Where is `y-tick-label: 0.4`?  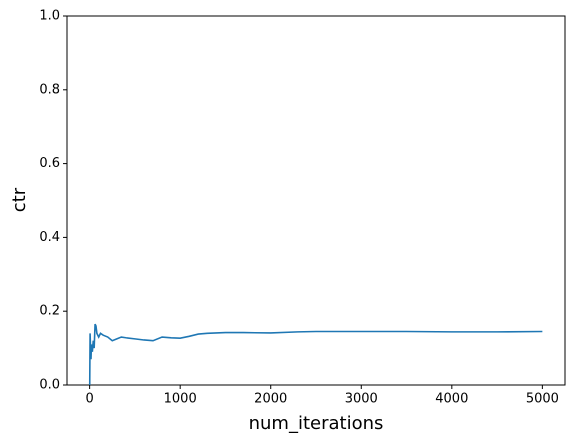 y-tick-label: 0.4 is located at coordinates (49, 237).